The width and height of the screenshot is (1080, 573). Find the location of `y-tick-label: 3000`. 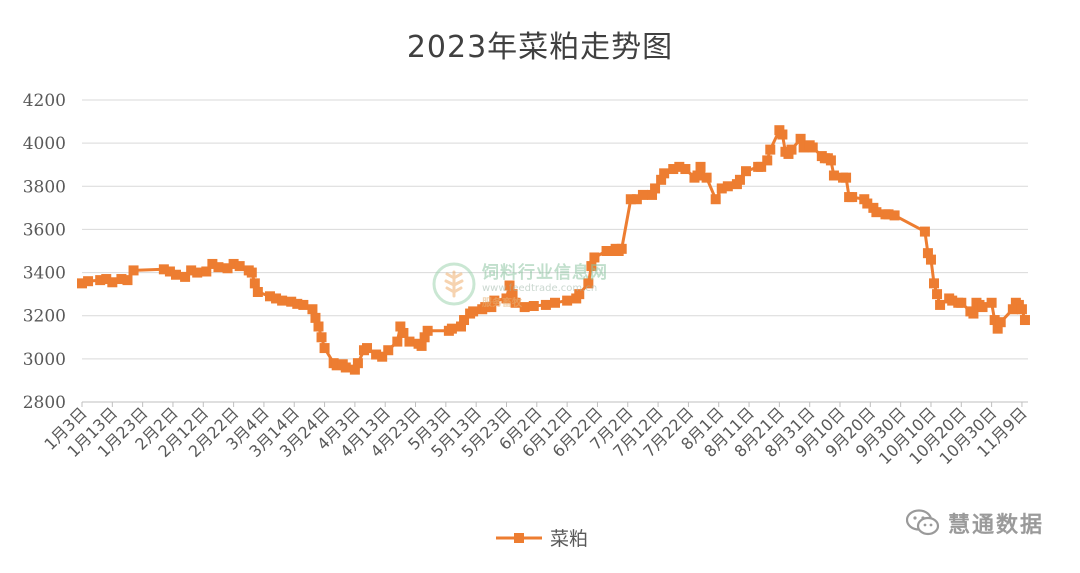

y-tick-label: 3000 is located at coordinates (44, 360).